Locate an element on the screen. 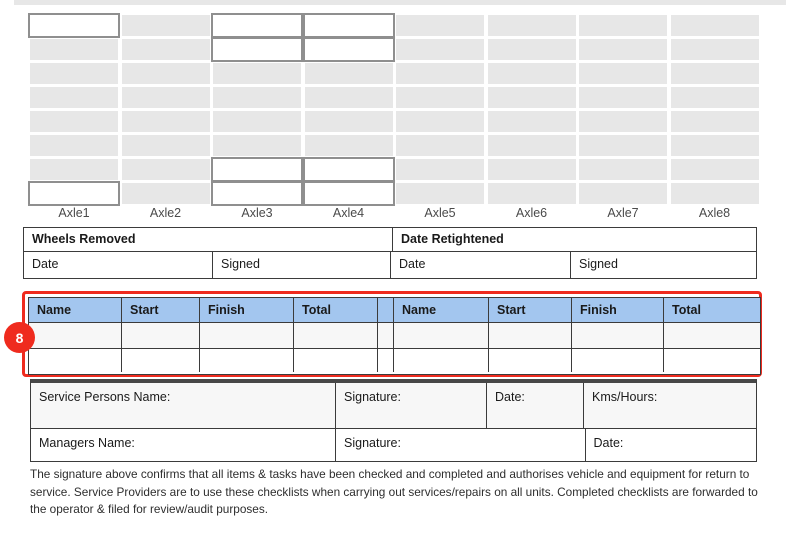 This screenshot has height=555, width=786. service-signature-cell: Signature: is located at coordinates (411, 405).